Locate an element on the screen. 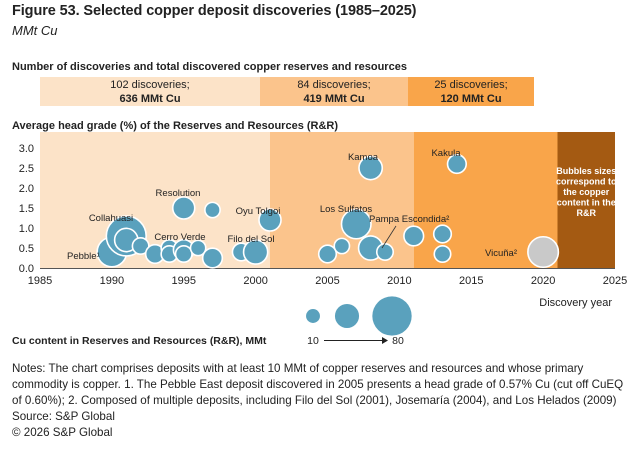  bubble-label: Filo del Sol is located at coordinates (251, 239).